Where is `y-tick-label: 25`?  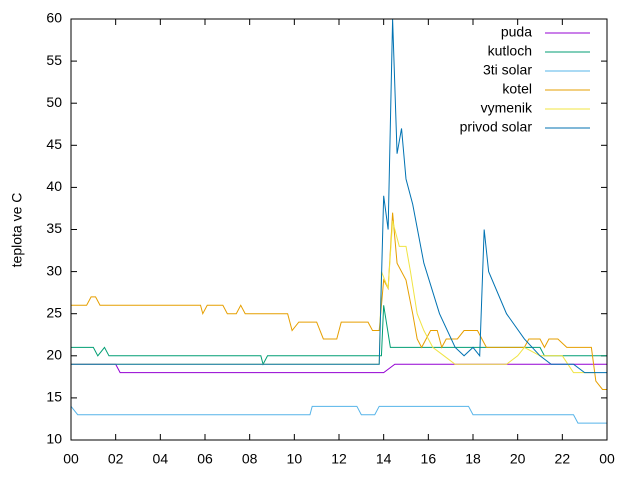 y-tick-label: 25 is located at coordinates (54, 312).